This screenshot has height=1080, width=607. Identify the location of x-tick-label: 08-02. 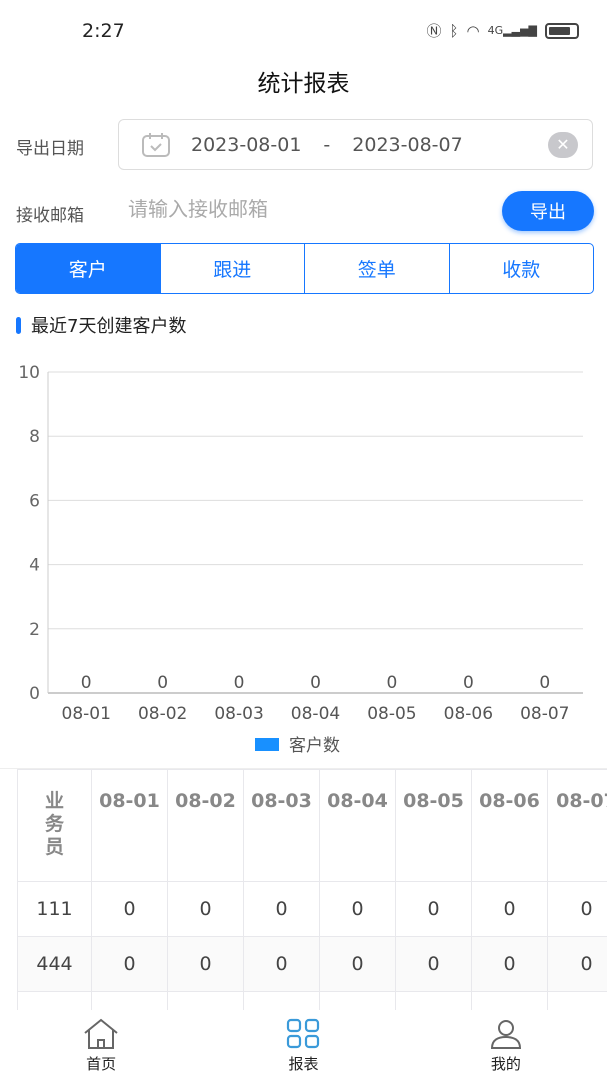
(162, 714).